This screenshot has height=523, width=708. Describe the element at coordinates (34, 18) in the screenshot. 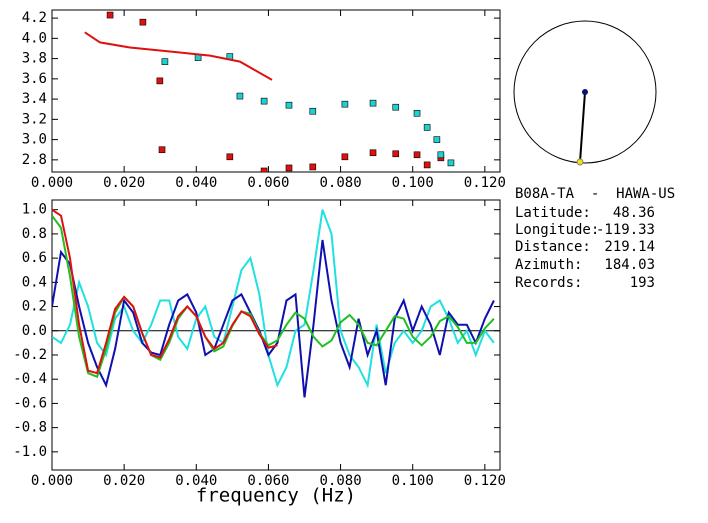

I see `y-tick-label: 4.2` at that location.